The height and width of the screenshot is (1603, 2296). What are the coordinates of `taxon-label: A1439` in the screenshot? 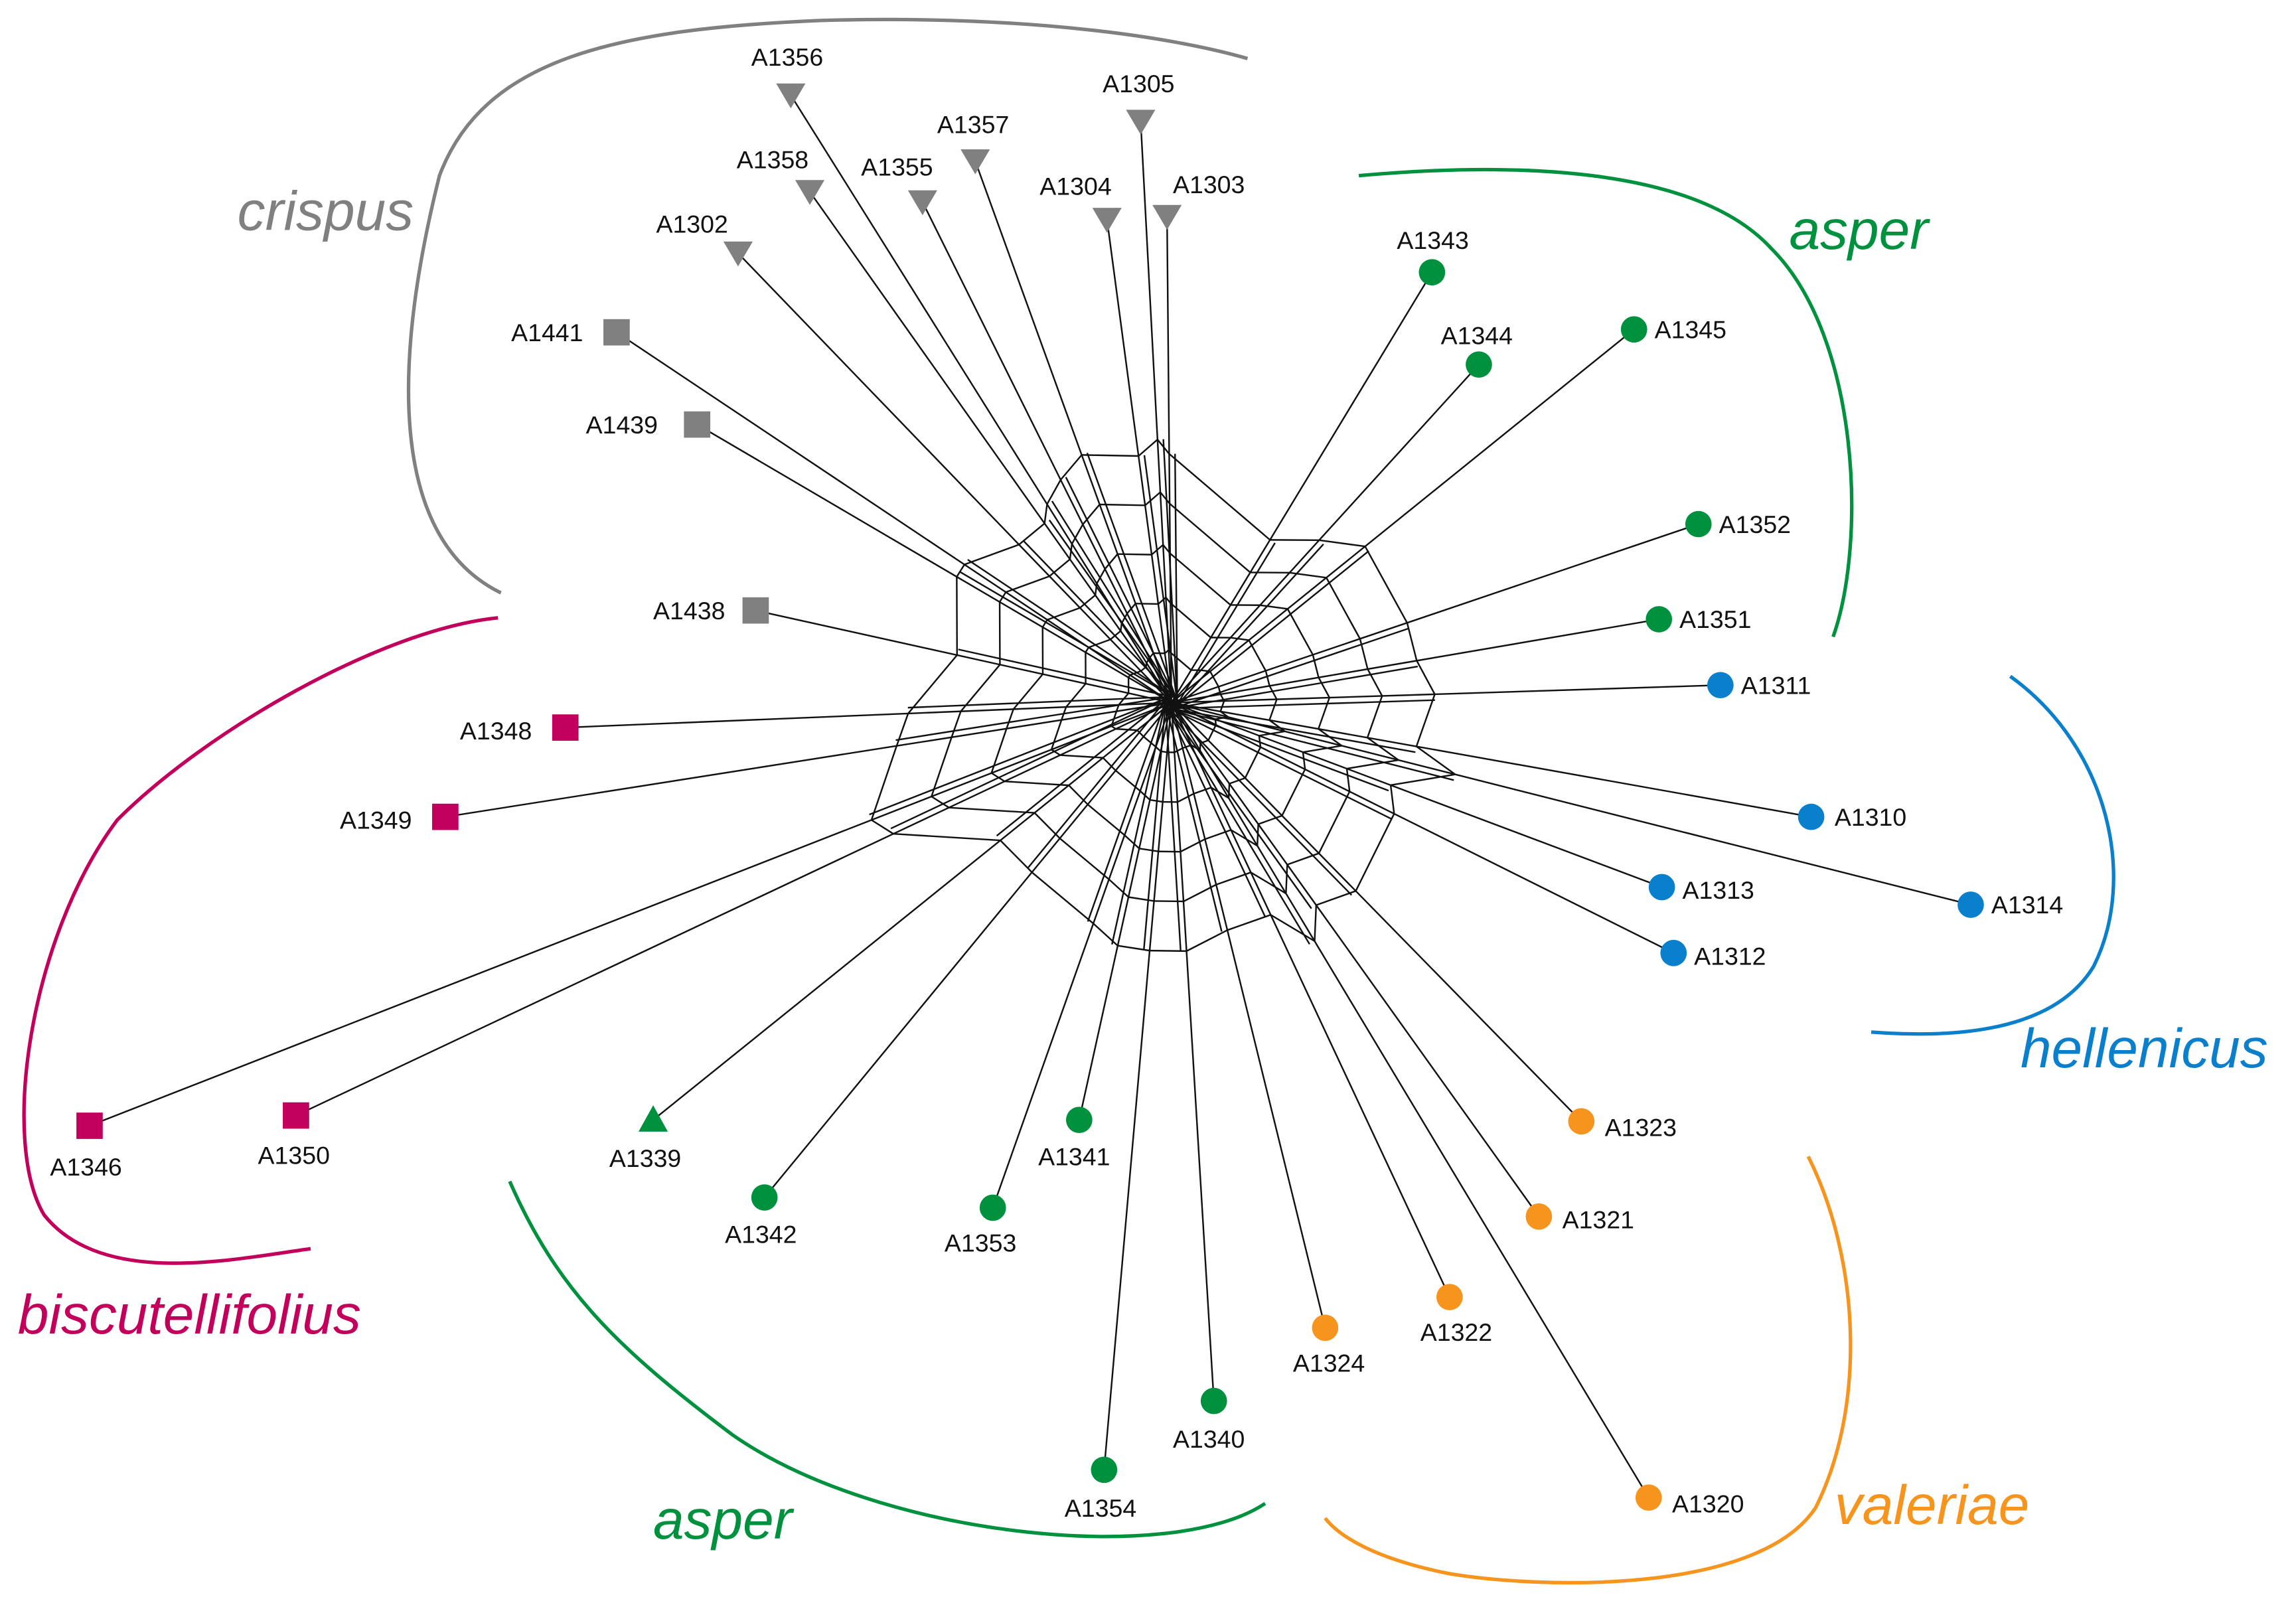 It's located at (622, 425).